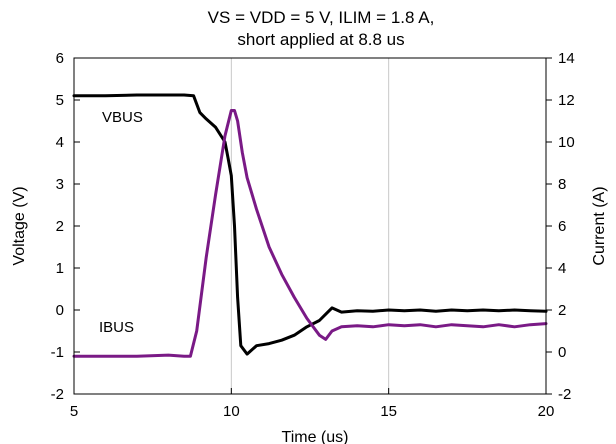  Describe the element at coordinates (60, 100) in the screenshot. I see `y-left-tick-label: 5` at that location.